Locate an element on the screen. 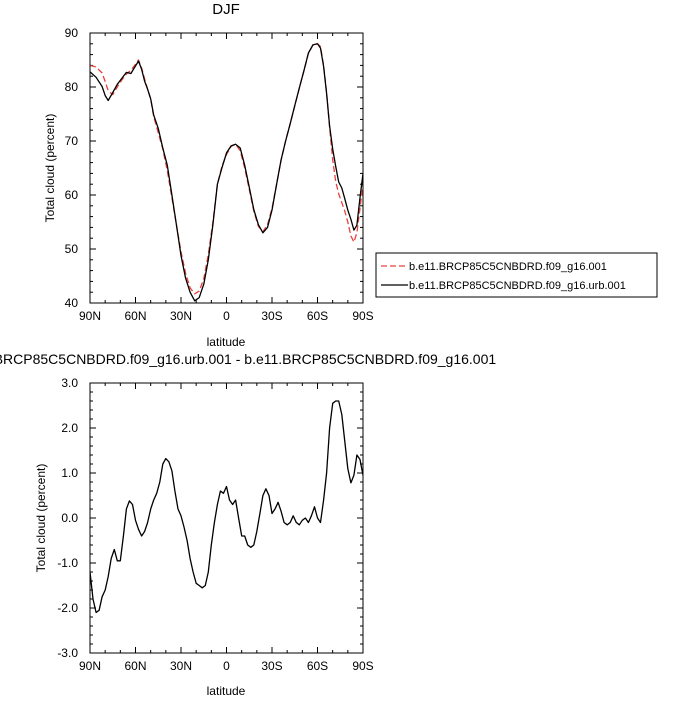 The image size is (700, 705). bottom-y-tick-label: -3.0 is located at coordinates (67, 653).